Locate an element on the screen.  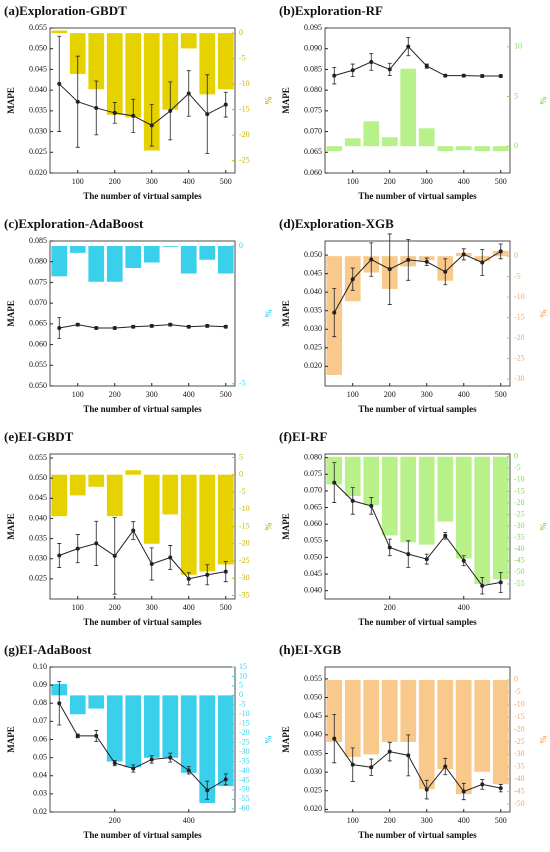
y2-tick-label: -5 is located at coordinates (517, 275).